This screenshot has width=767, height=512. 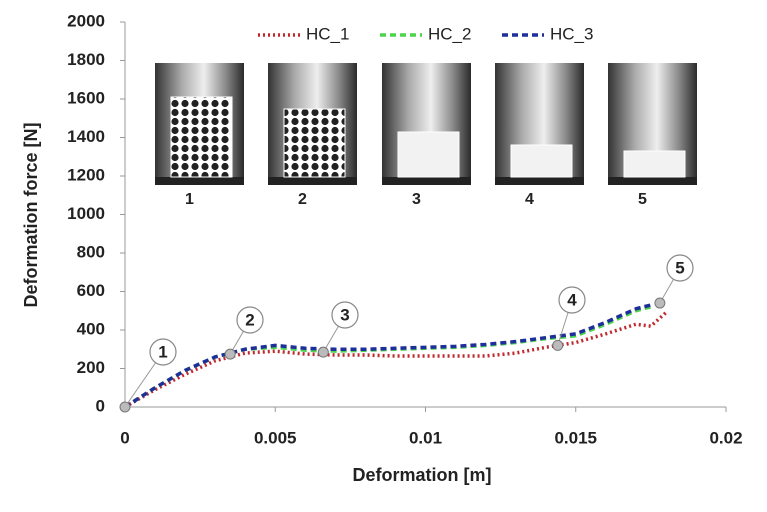 I want to click on y-axis-title: Deformation force [N], so click(x=31, y=214).